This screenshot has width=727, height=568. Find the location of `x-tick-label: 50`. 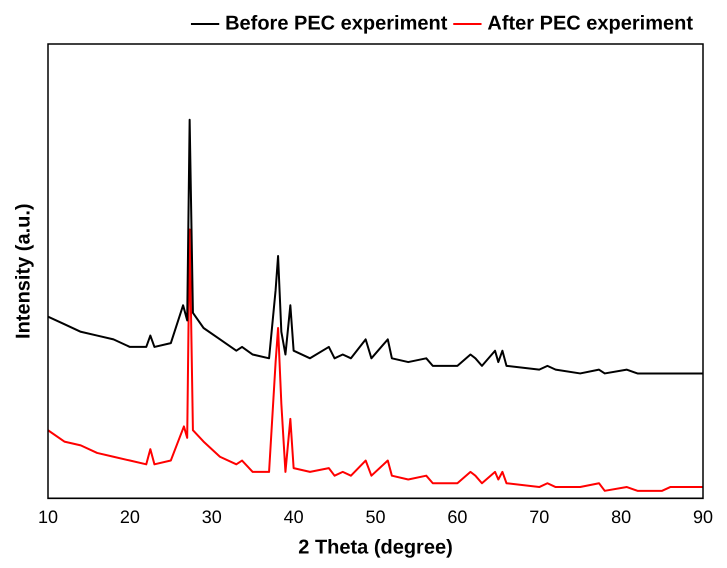

x-tick-label: 50 is located at coordinates (375, 517).